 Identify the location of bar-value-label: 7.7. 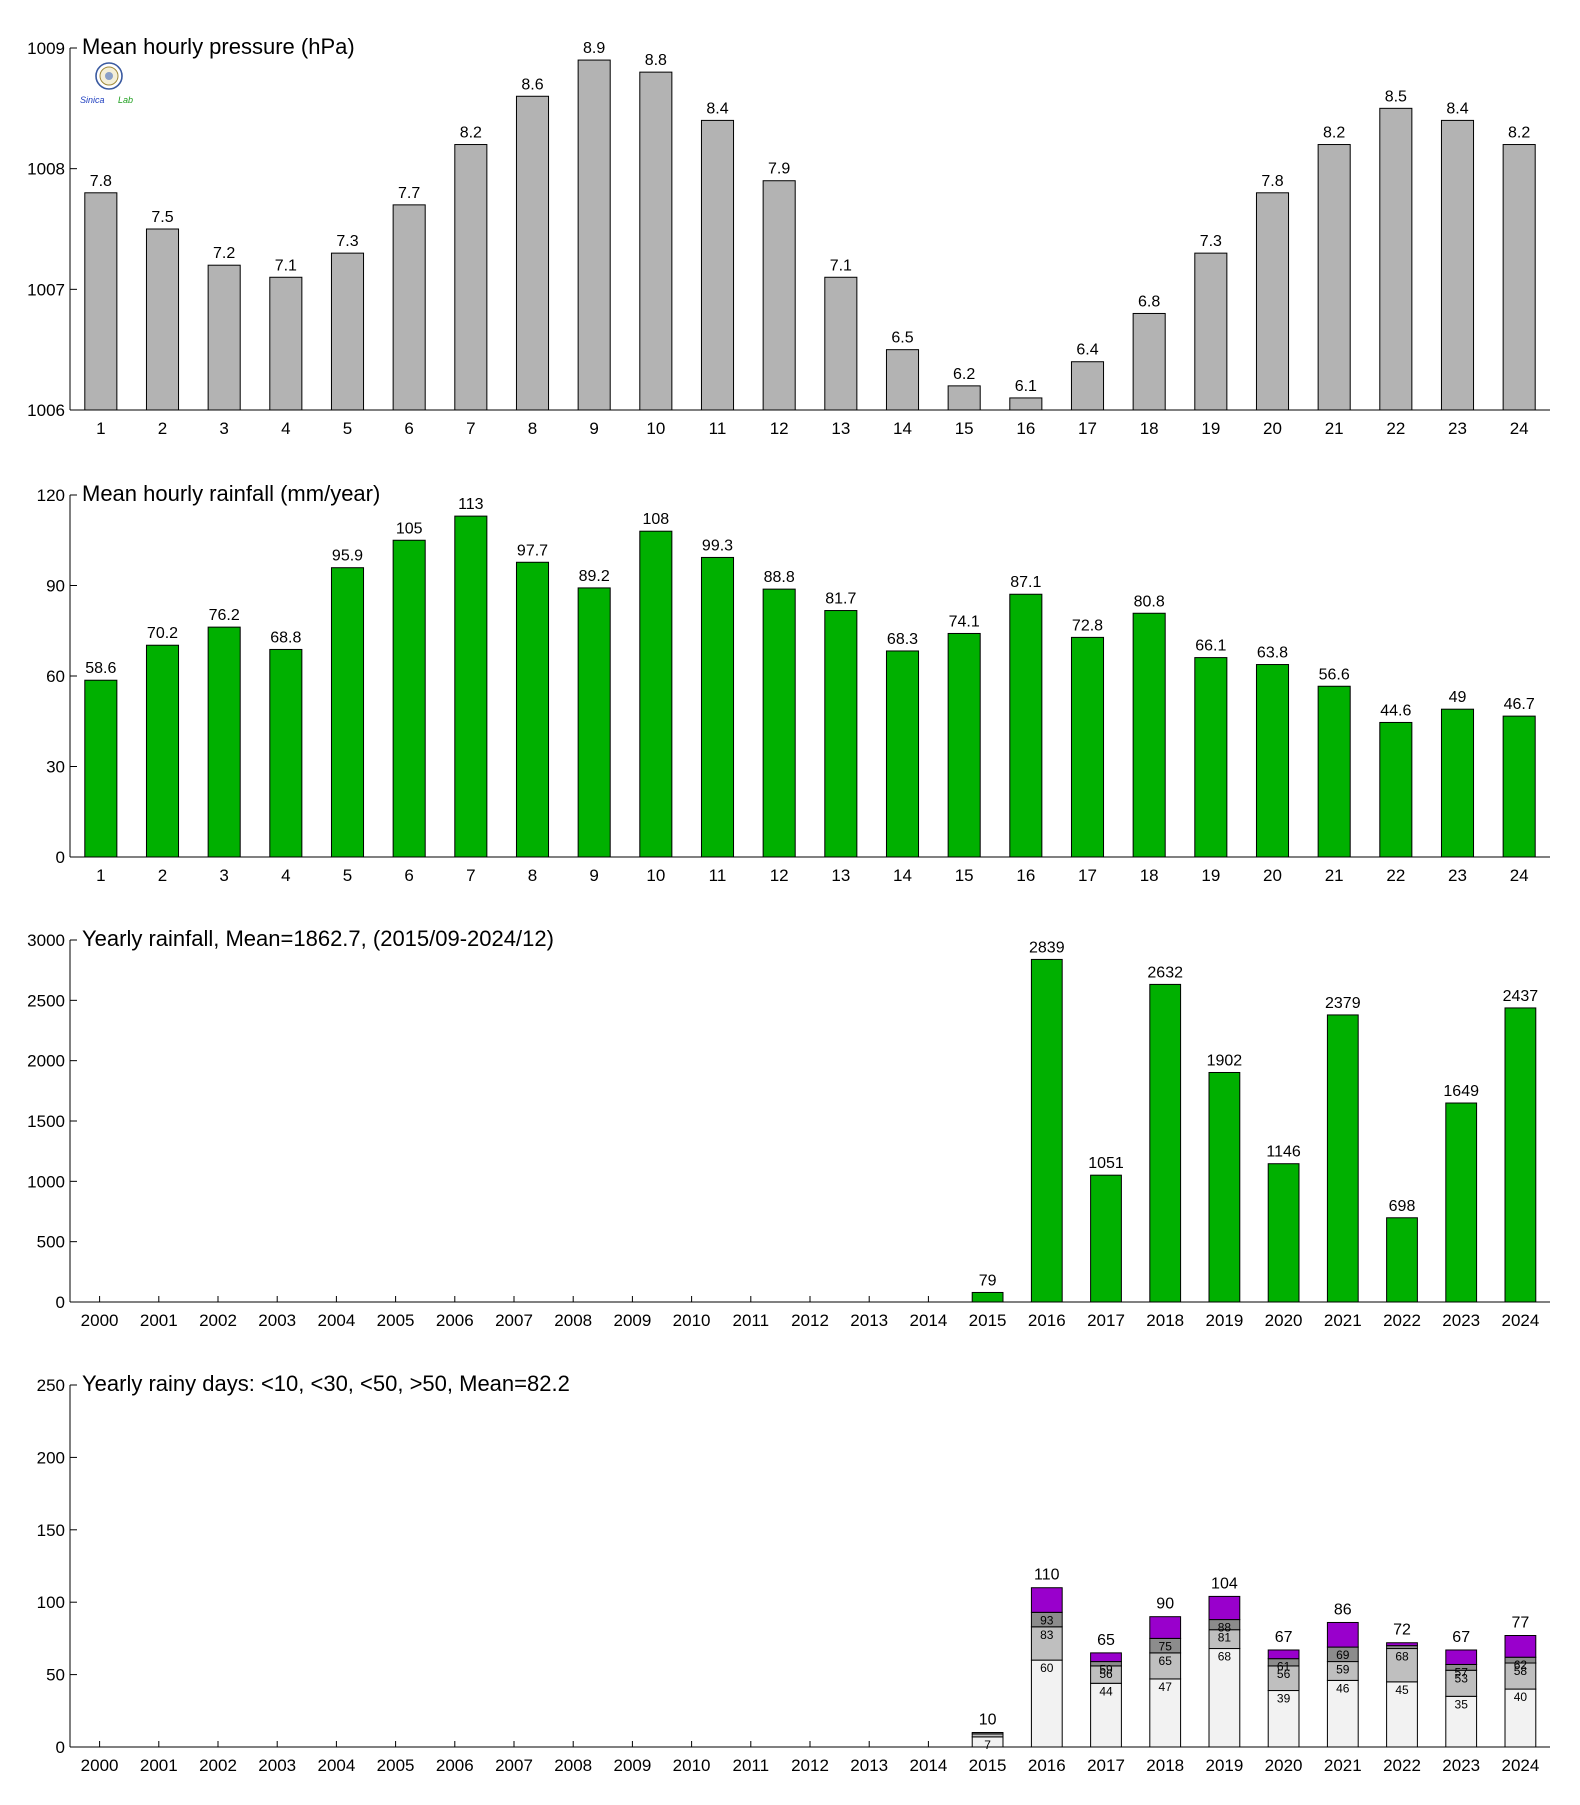
(409, 193).